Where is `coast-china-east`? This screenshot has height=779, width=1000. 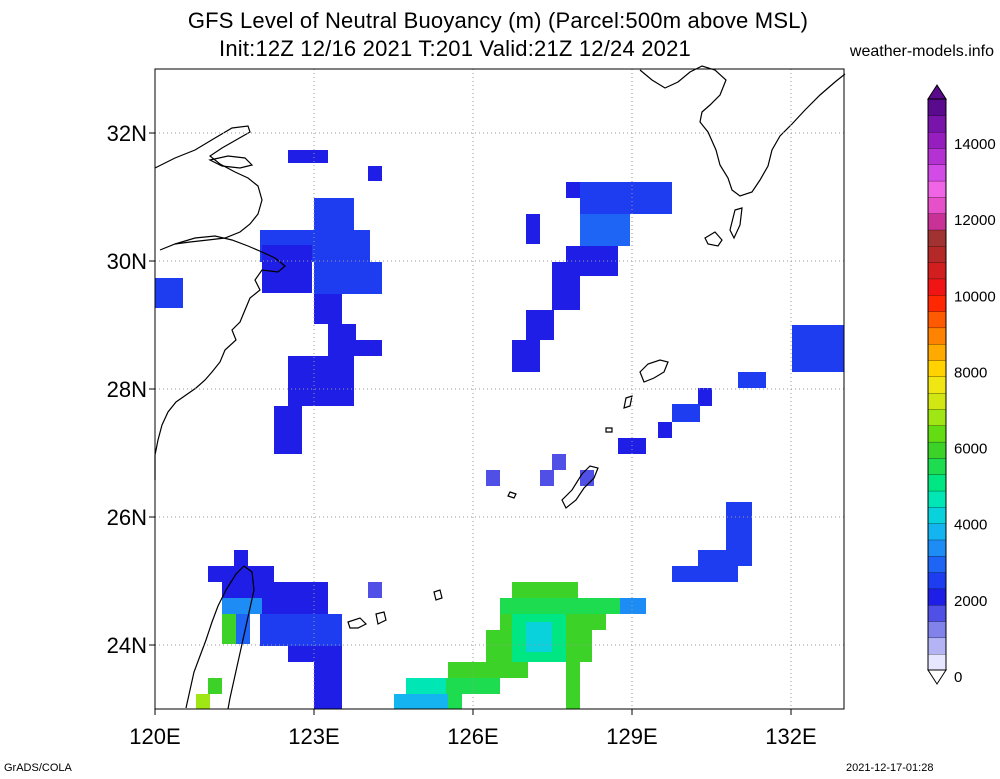 coast-china-east is located at coordinates (220, 345).